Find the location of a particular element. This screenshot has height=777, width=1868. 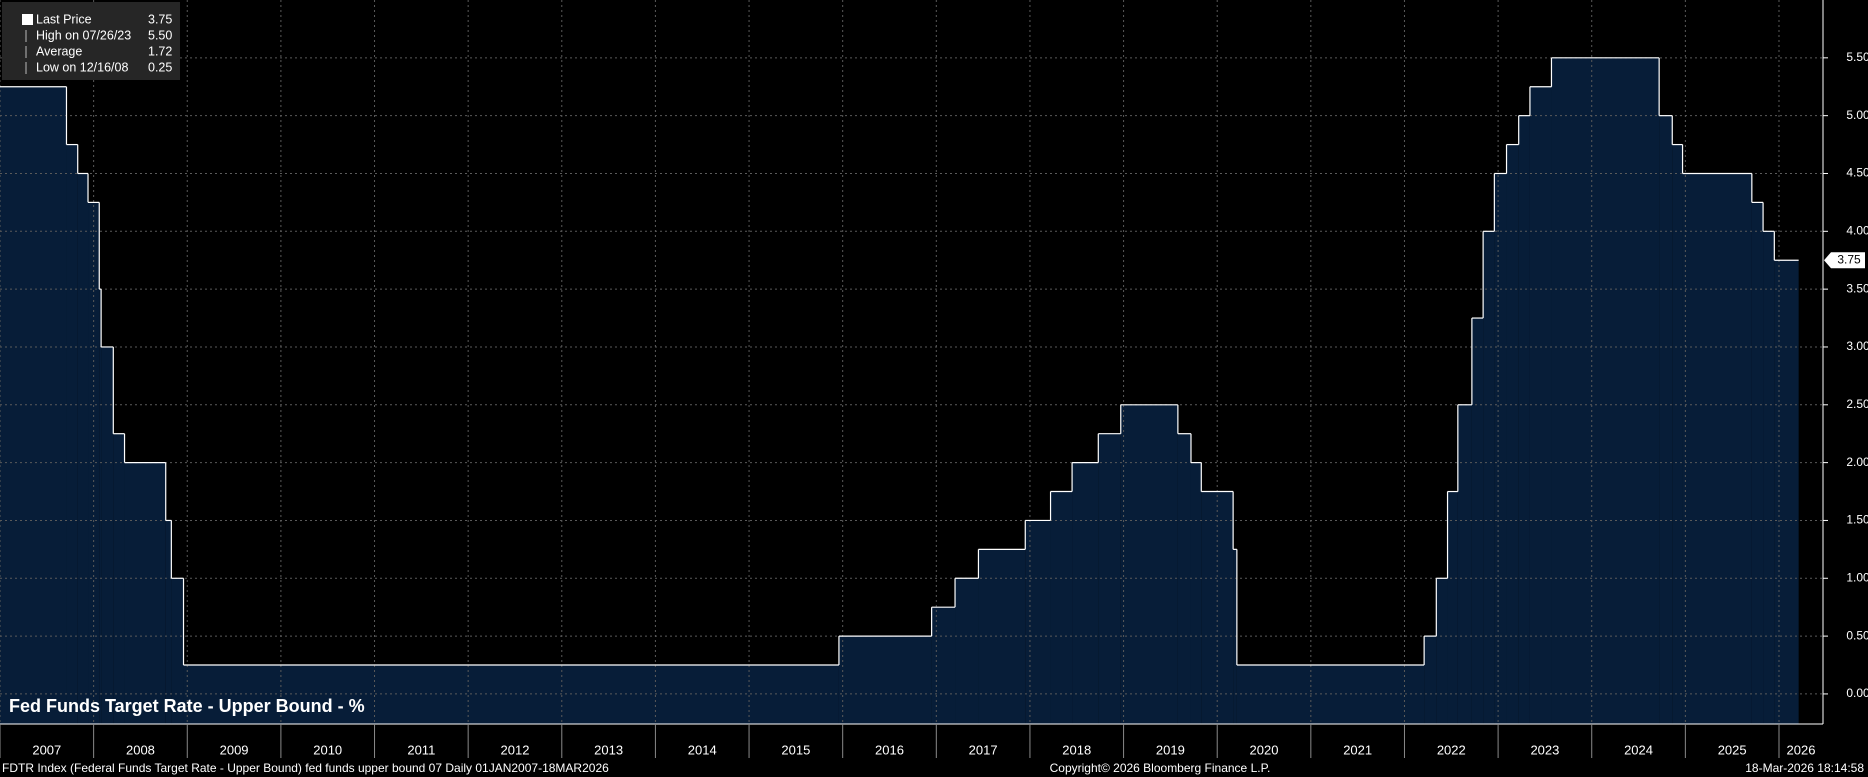

last-price-label: 3.75 is located at coordinates (1849, 259).